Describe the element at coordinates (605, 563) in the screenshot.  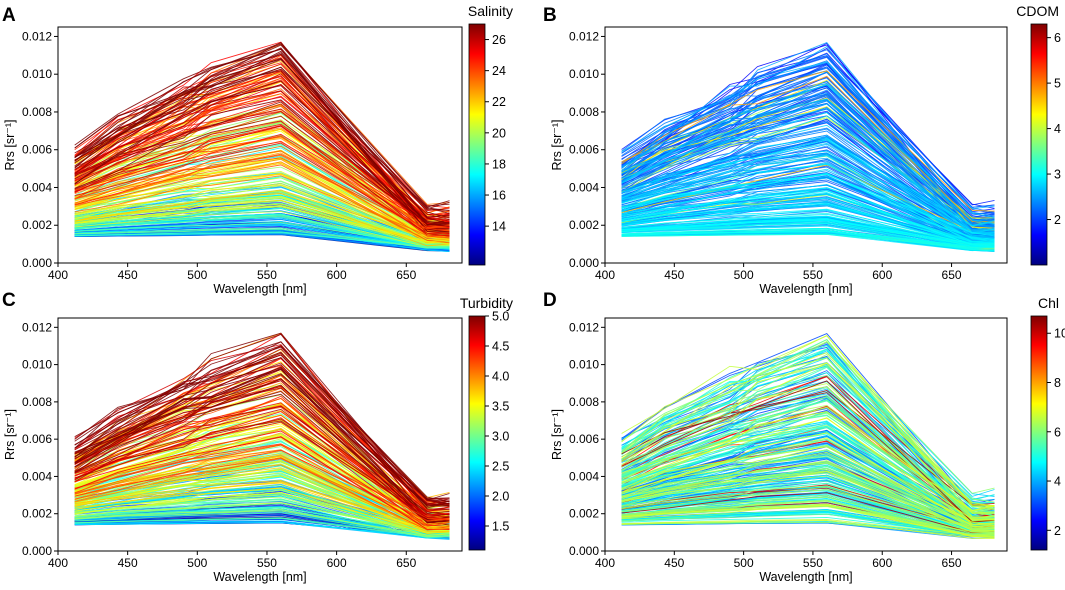
I see `x-tick-label: 400` at that location.